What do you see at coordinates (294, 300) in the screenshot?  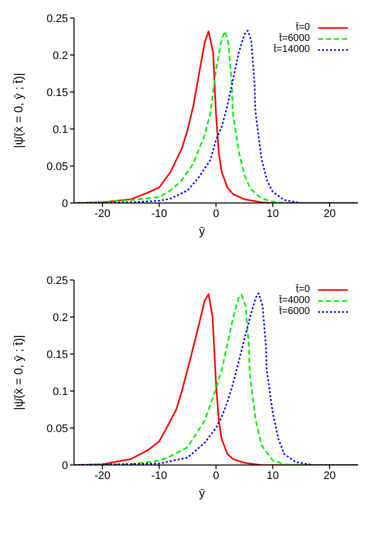 I see `legend-label: t̄=4000` at bounding box center [294, 300].